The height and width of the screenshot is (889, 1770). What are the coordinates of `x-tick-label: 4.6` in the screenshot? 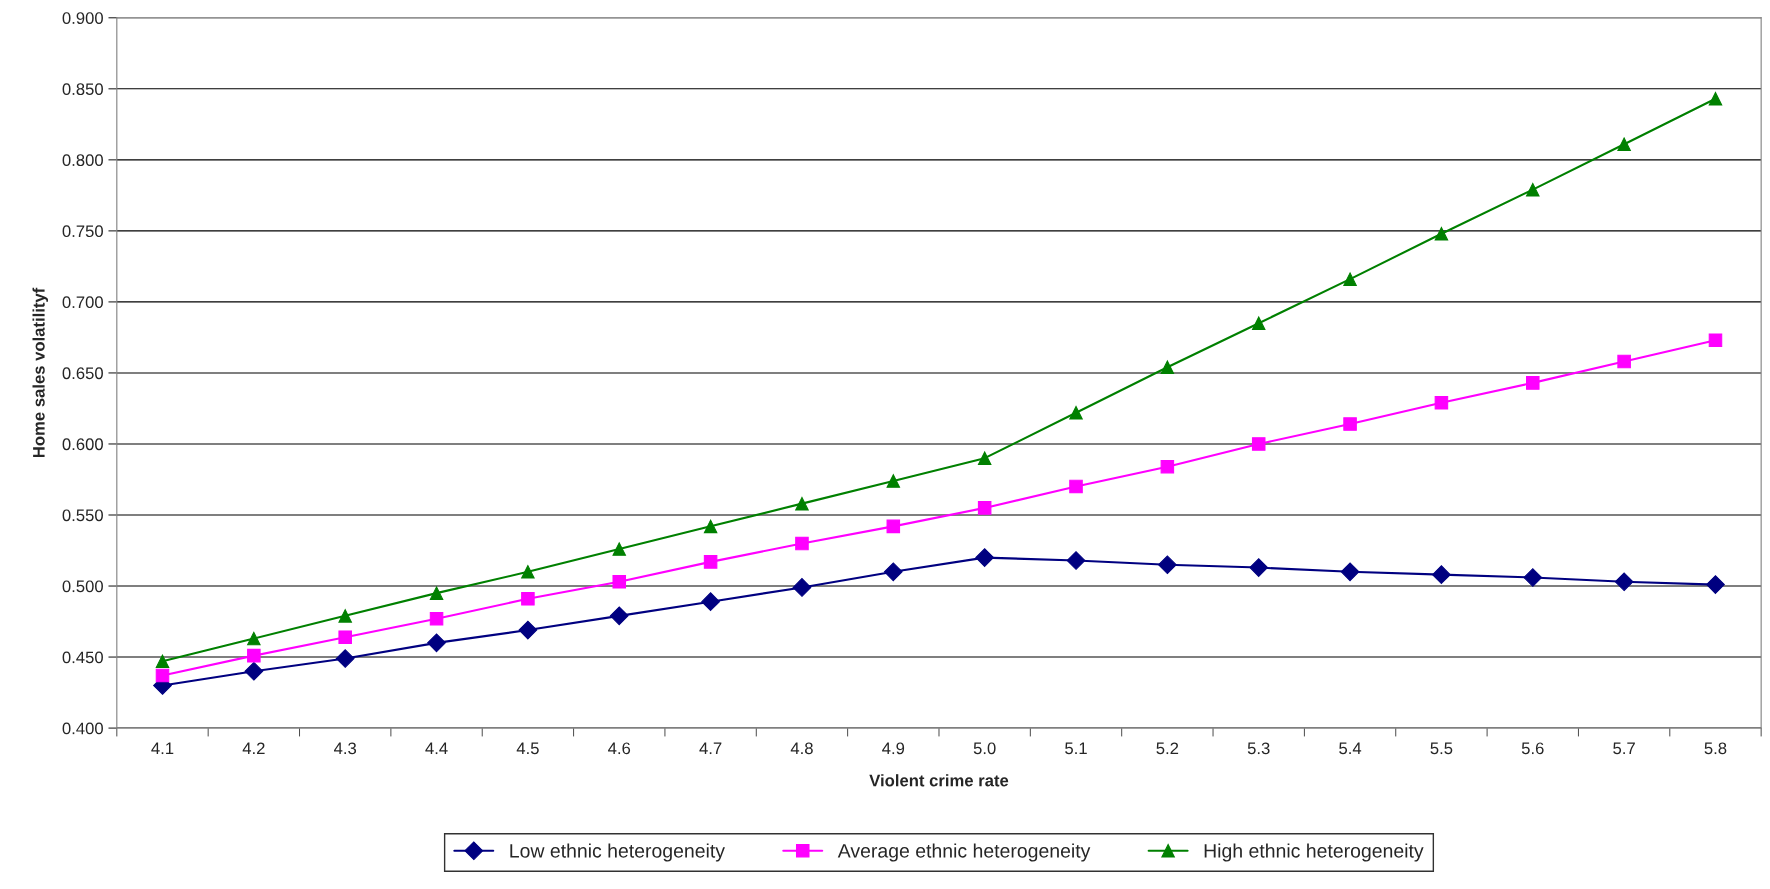 It's located at (619, 748).